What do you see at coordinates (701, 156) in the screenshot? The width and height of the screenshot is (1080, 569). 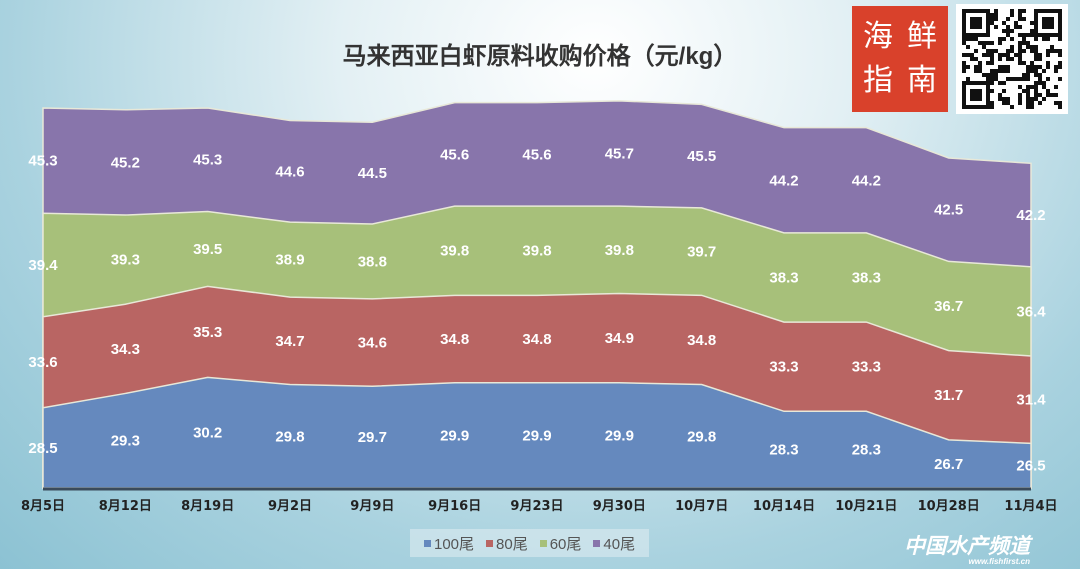 I see `data-label: 45.5` at bounding box center [701, 156].